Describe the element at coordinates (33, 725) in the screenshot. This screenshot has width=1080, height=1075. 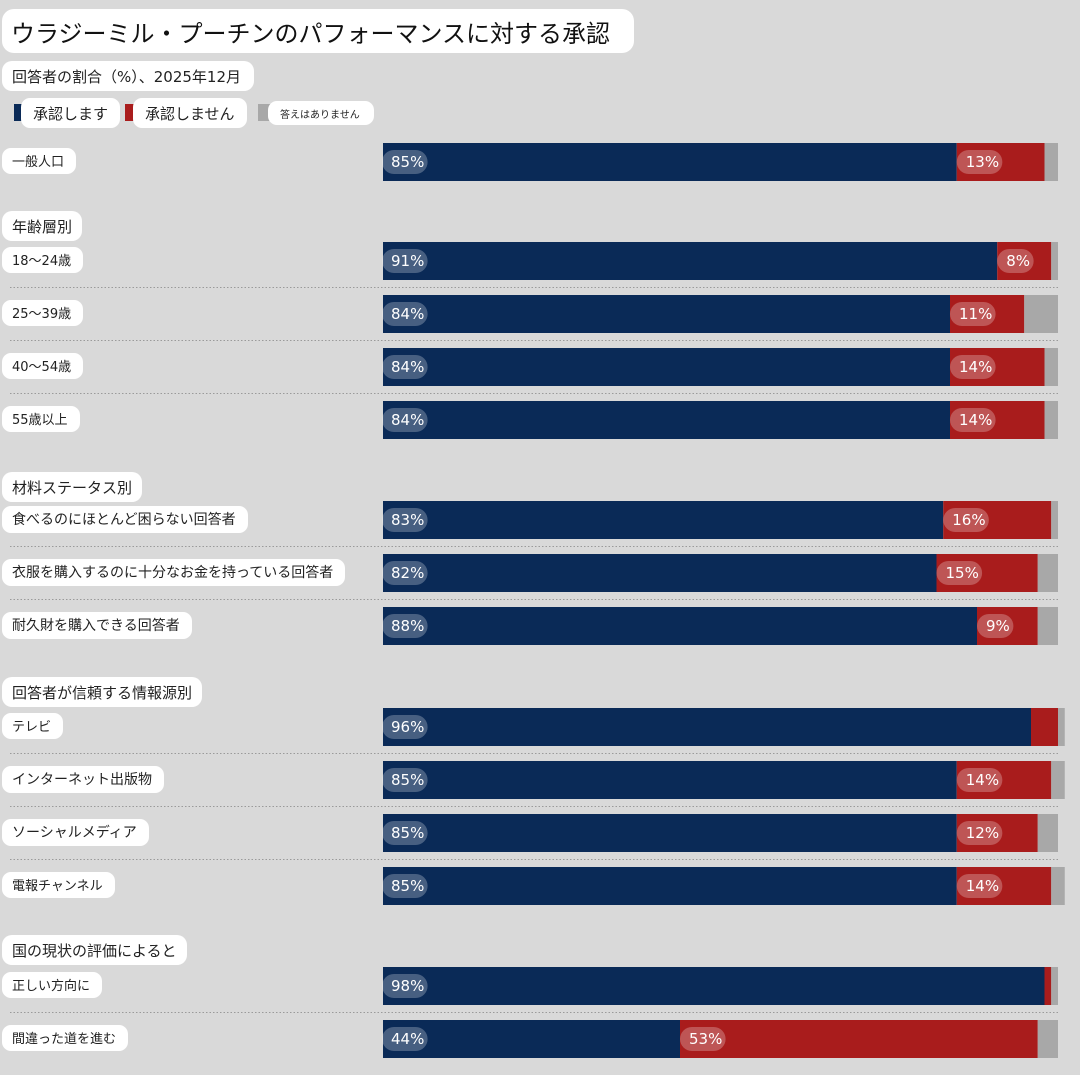
I see `row-label: テレビ` at that location.